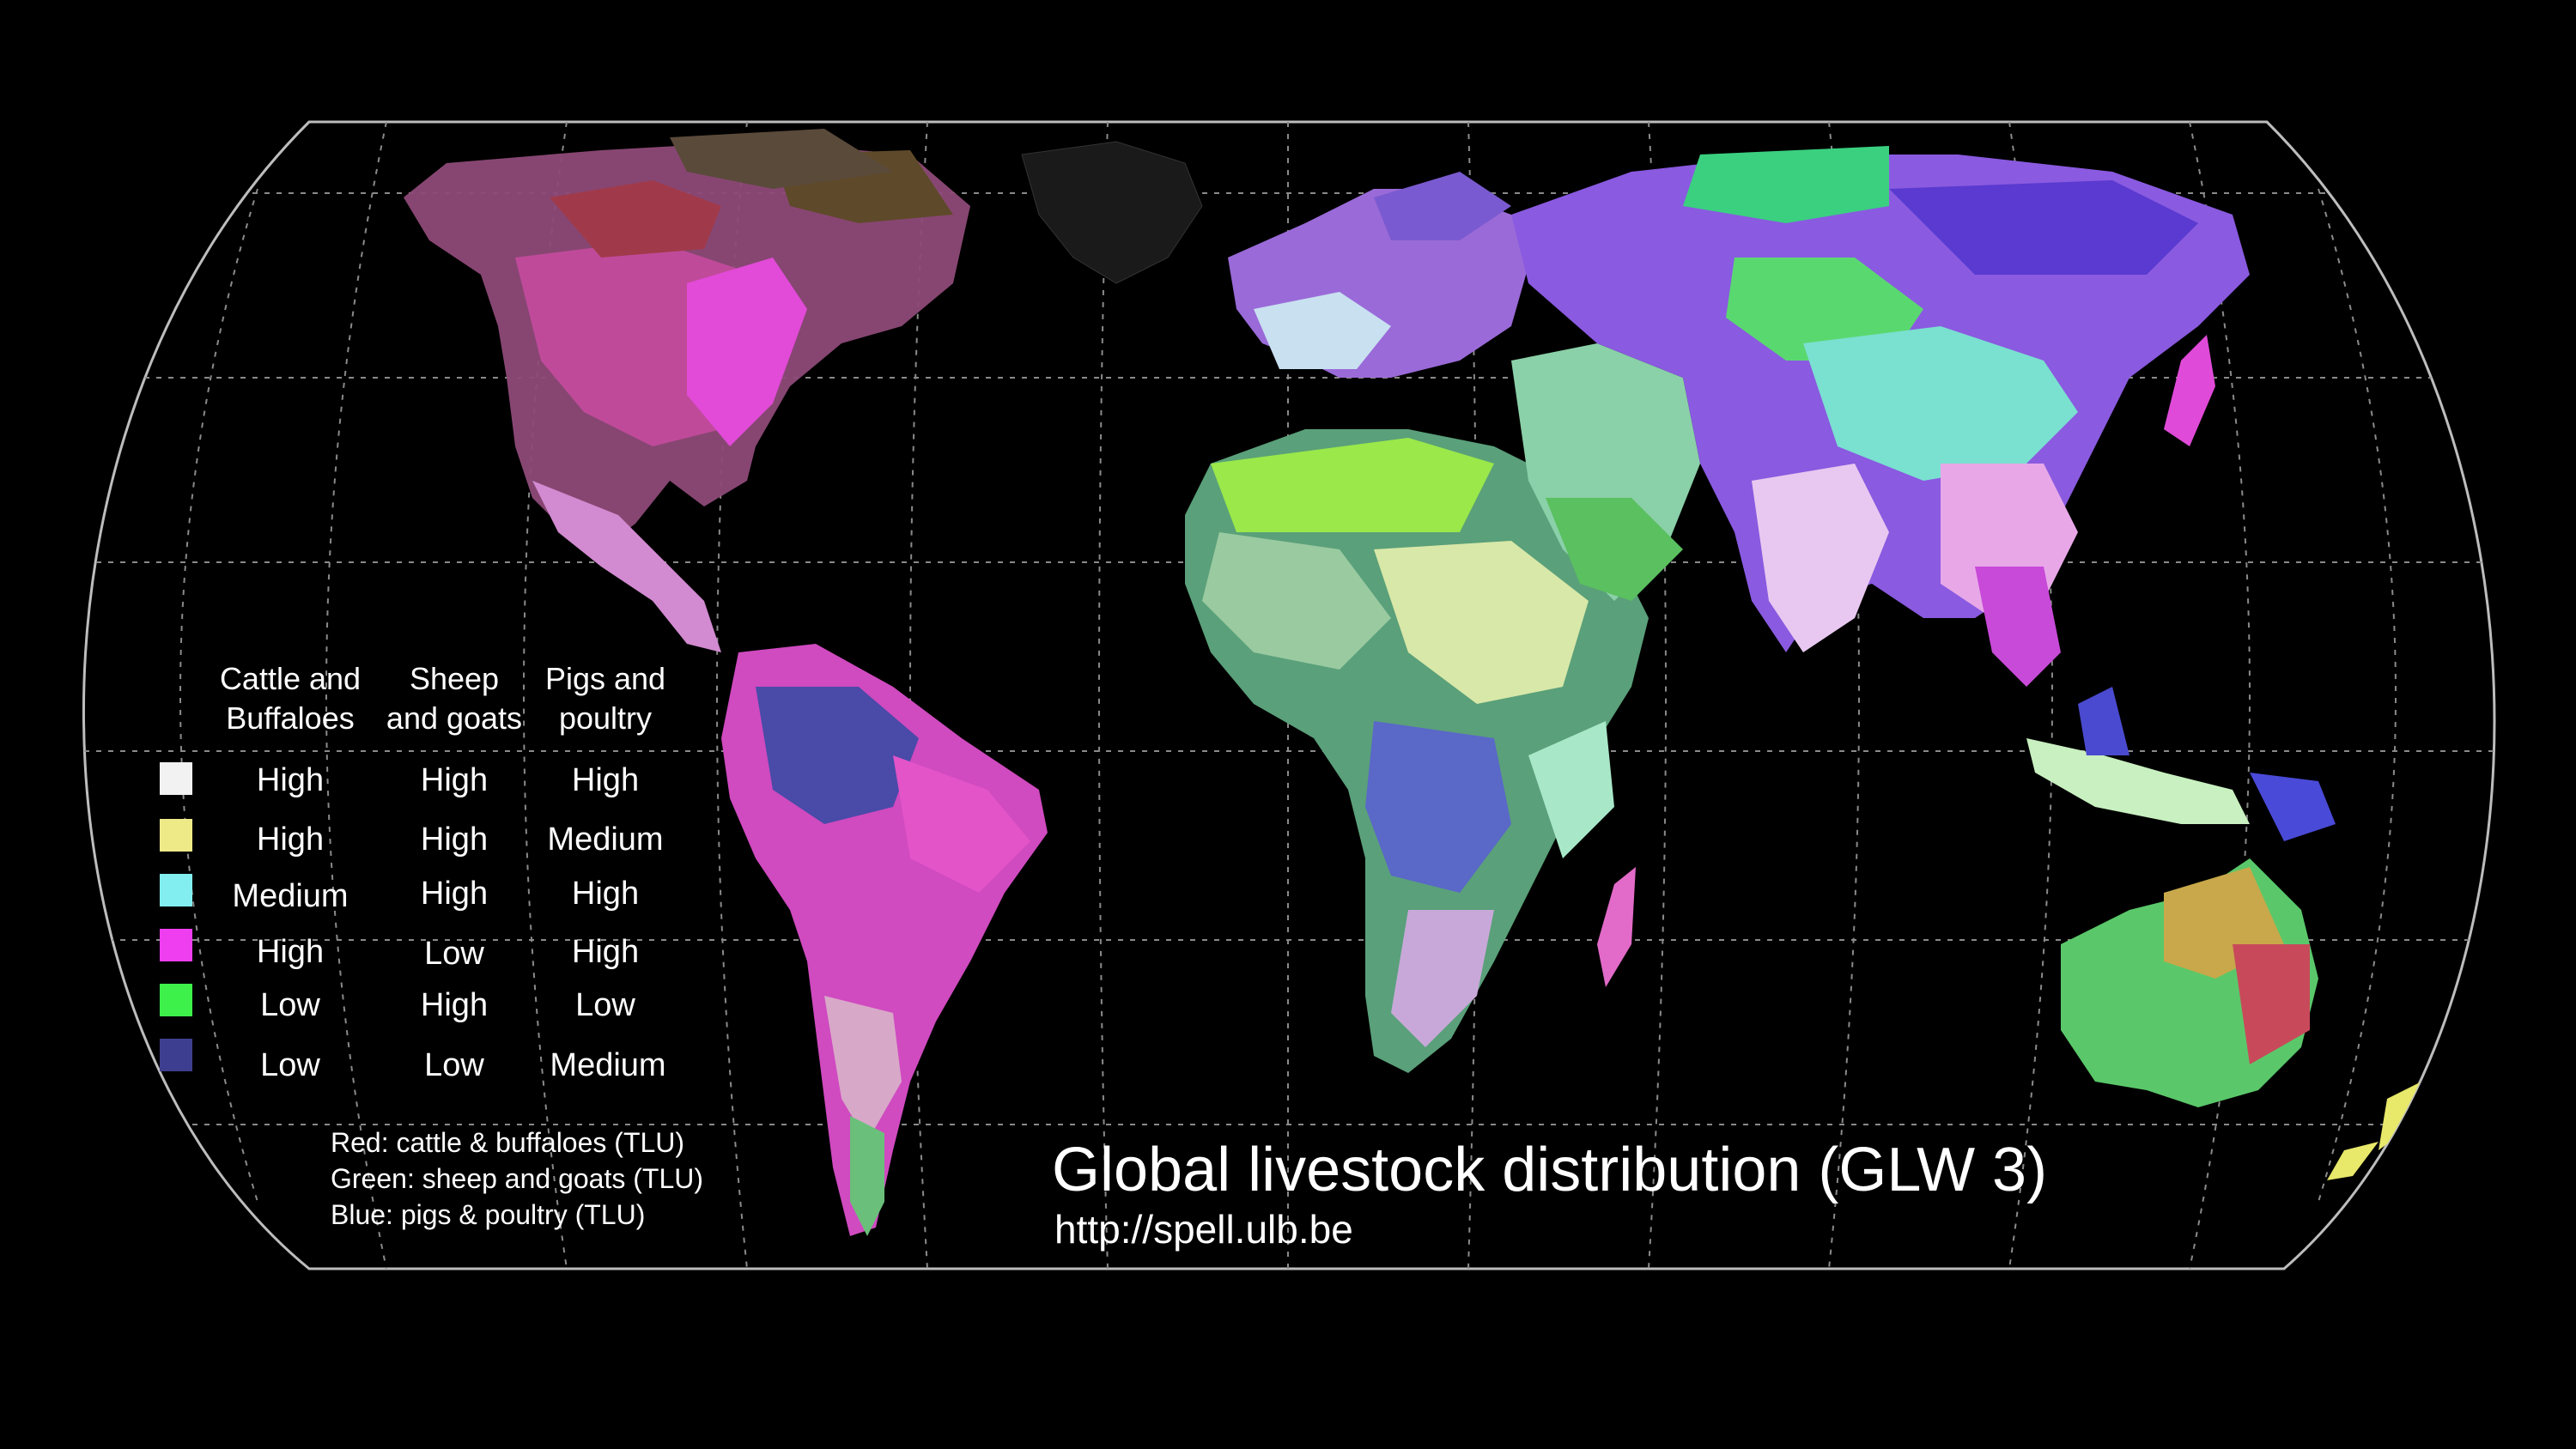 The image size is (2576, 1449). What do you see at coordinates (2189, 390) in the screenshot?
I see `japan-landmass` at bounding box center [2189, 390].